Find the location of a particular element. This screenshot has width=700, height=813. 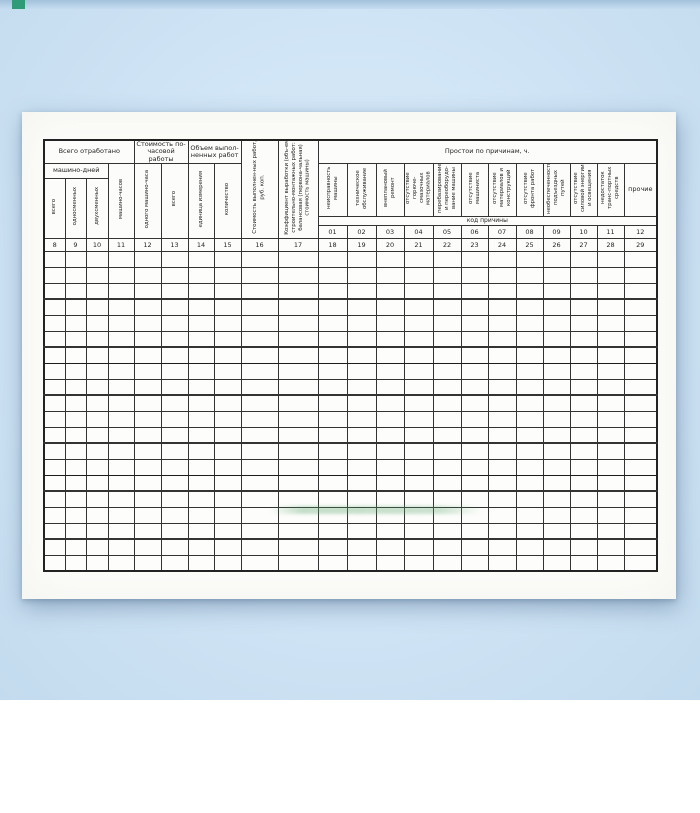

group-downtime: Простои по причинам, ч. is located at coordinates (487, 151).